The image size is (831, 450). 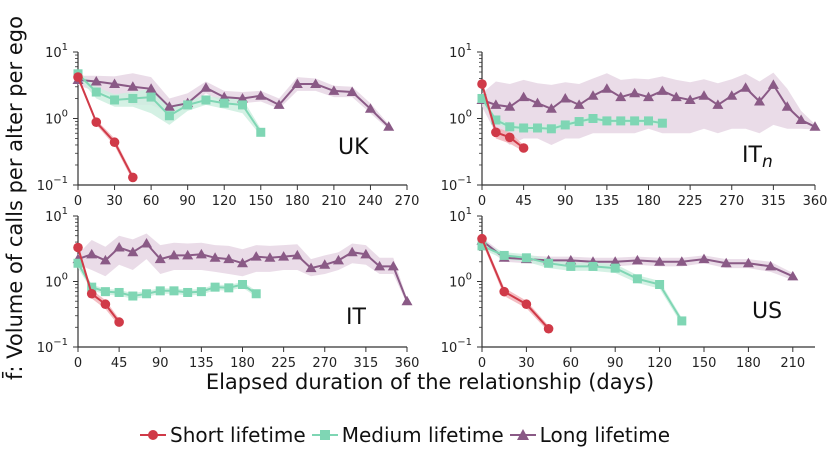 I want to click on legend-marker-short, so click(x=153, y=435).